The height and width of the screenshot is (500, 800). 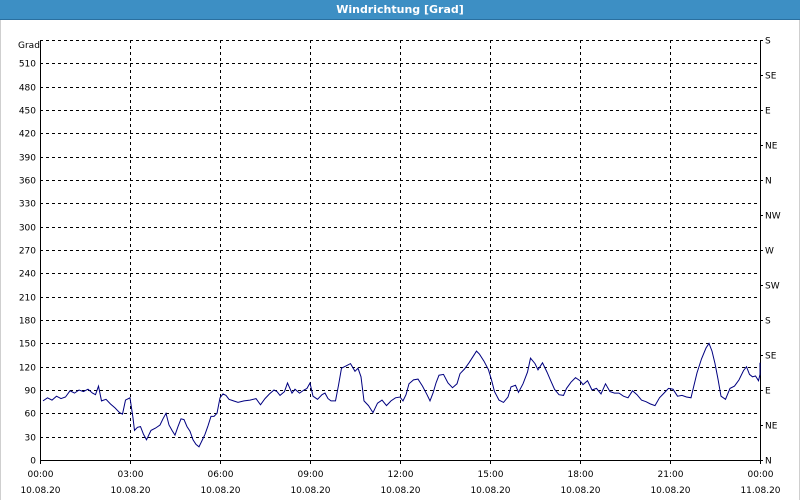 I want to click on x-tick-time: 12:00, so click(x=401, y=475).